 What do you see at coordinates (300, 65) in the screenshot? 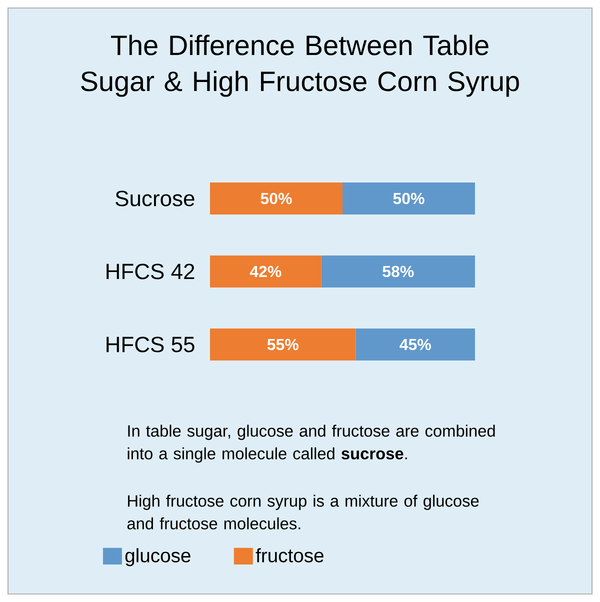
I see `chart-title: The Difference Between Table Sugar & High Fructose Corn Syrup` at bounding box center [300, 65].